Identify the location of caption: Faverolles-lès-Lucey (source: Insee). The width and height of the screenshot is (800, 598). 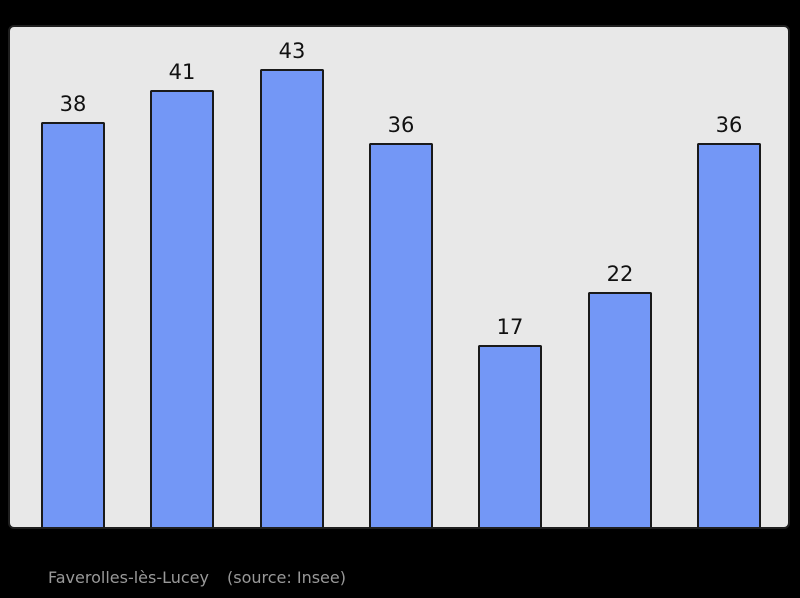
(197, 577).